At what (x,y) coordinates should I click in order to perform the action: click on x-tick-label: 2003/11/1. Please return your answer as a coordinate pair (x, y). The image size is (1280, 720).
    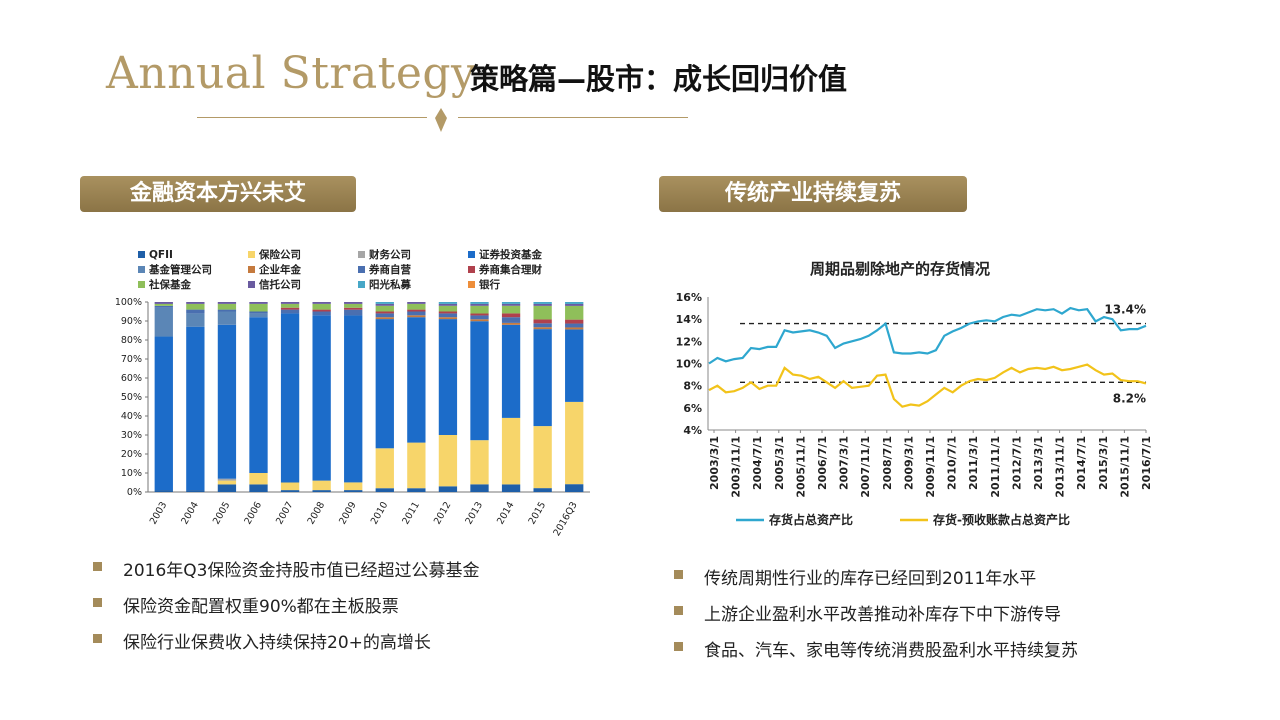
    Looking at the image, I should click on (736, 467).